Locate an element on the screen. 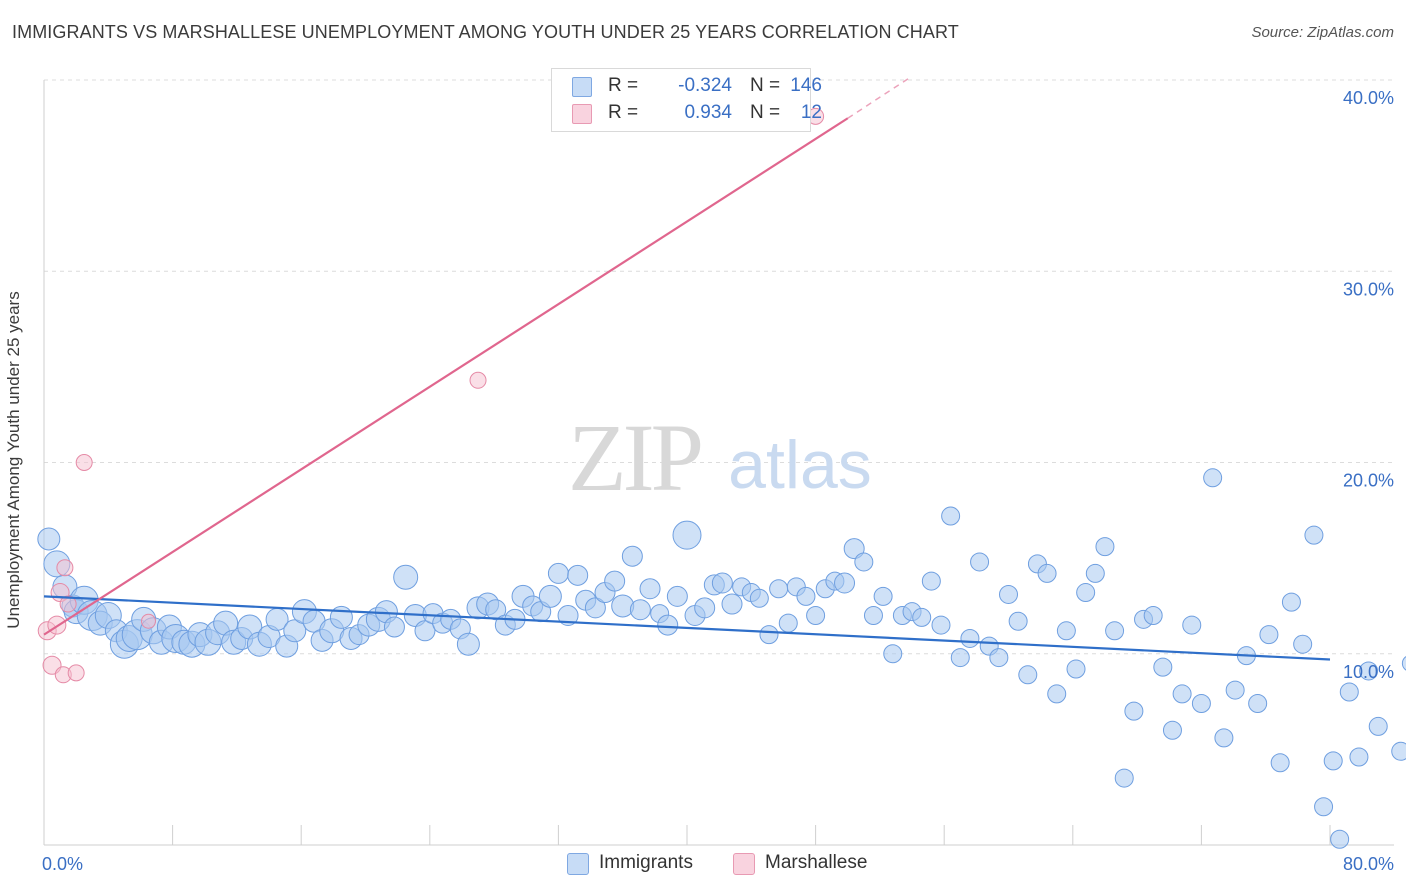  legend-n-value: 12 is located at coordinates (811, 112).